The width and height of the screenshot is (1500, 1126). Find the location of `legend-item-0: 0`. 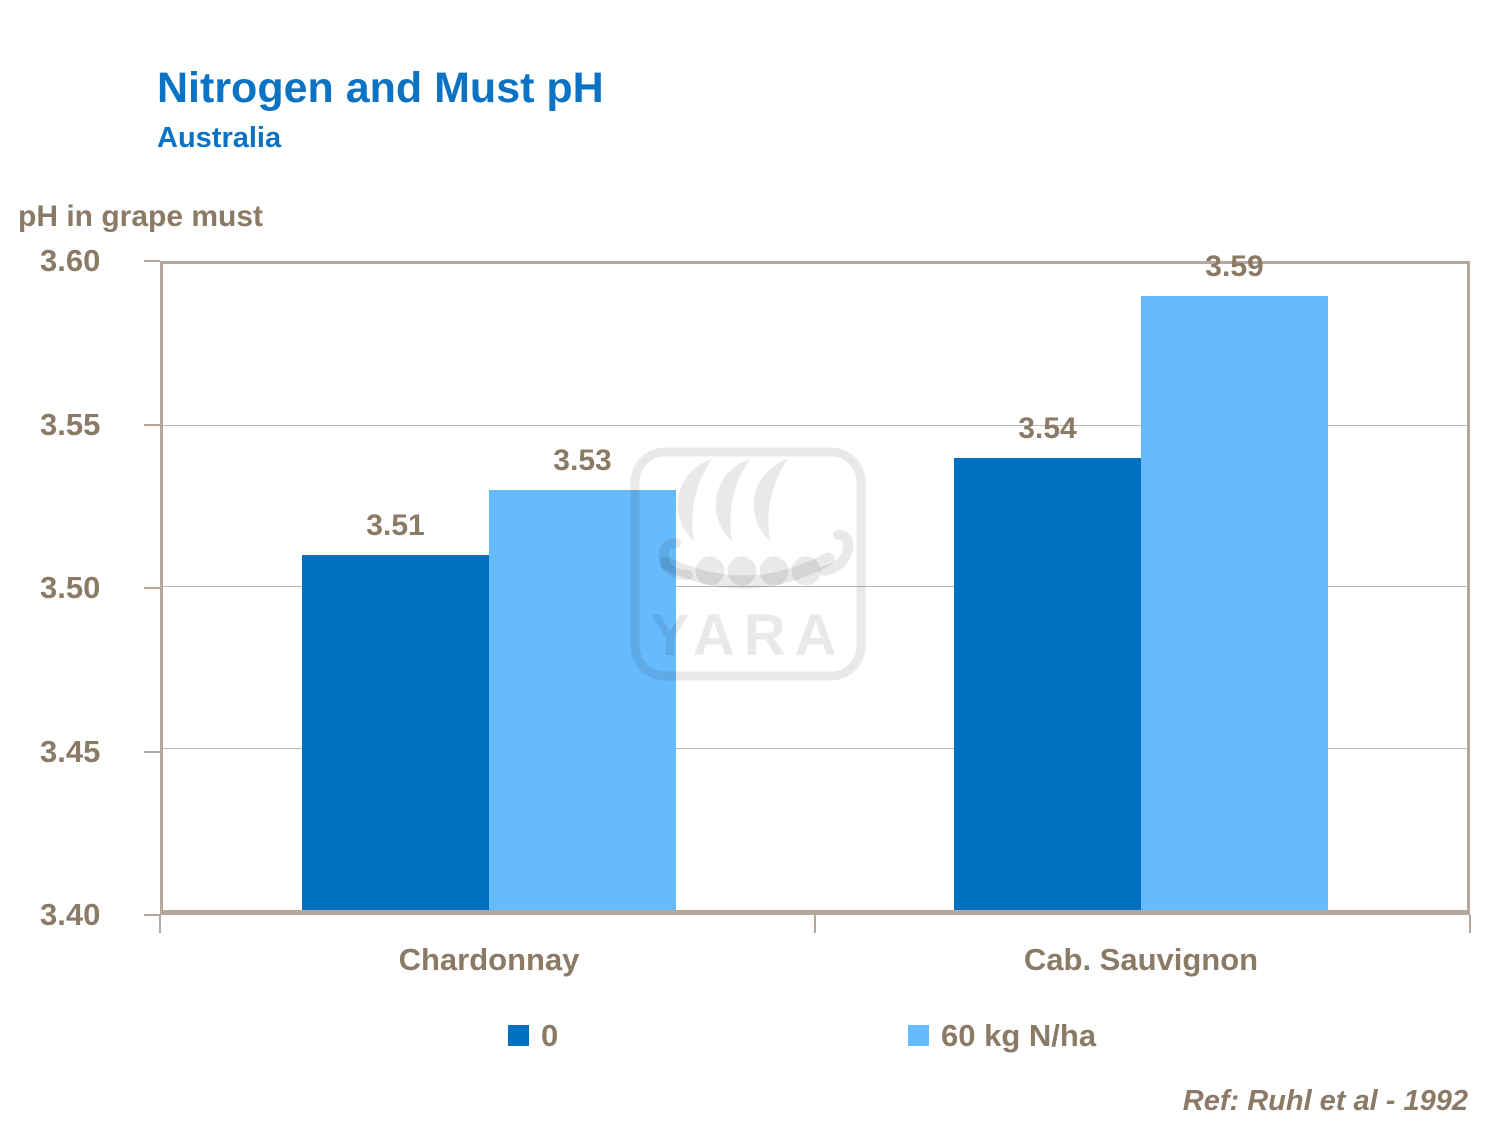

legend-item-0: 0 is located at coordinates (533, 1035).